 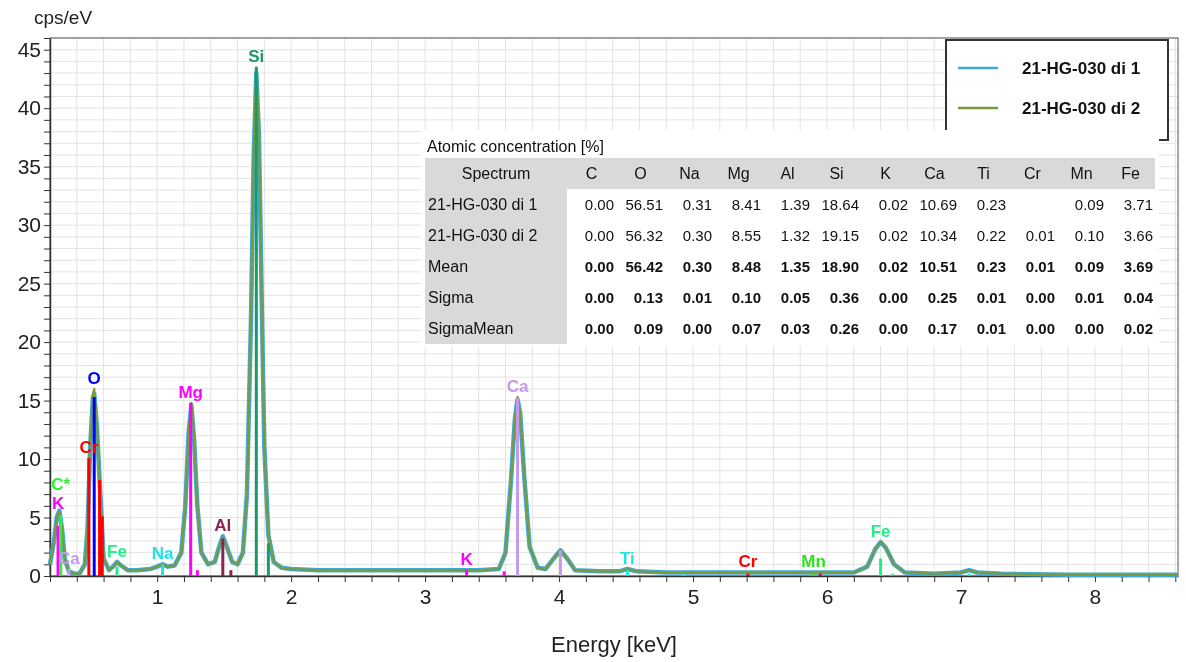 What do you see at coordinates (746, 204) in the screenshot?
I see `data-label: 8.41` at bounding box center [746, 204].